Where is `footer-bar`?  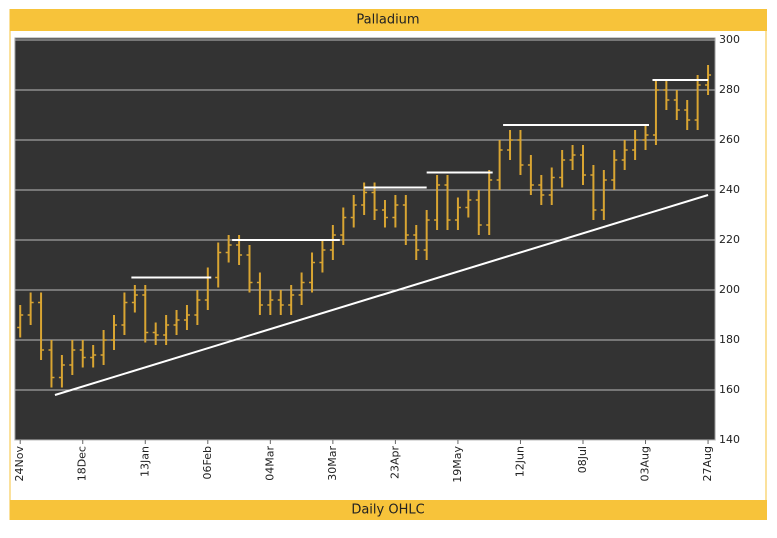
footer-bar is located at coordinates (388, 510).